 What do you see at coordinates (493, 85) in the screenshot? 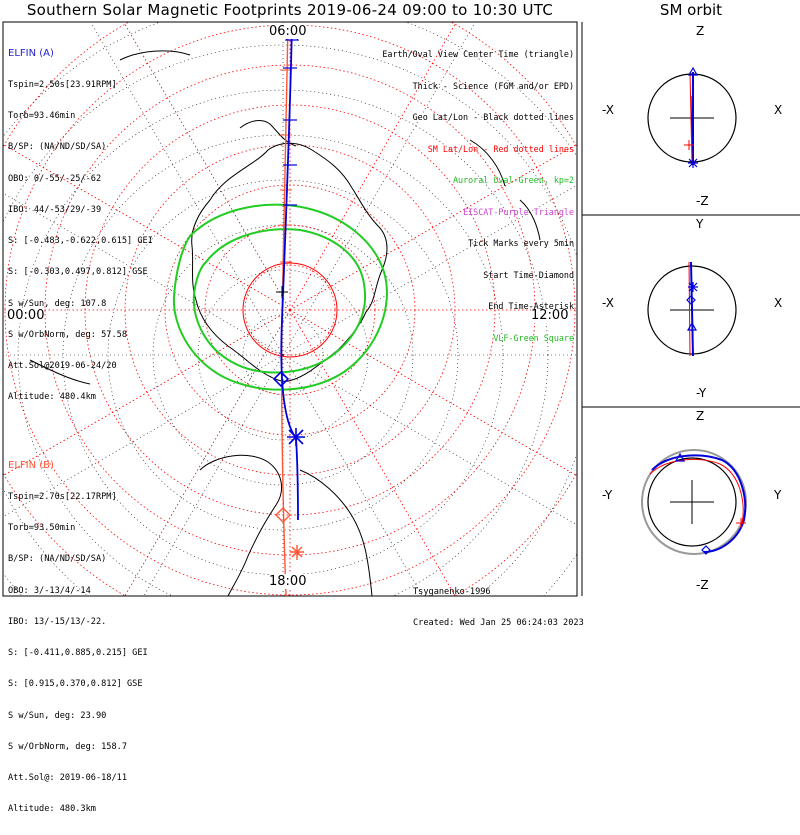
I see `legend-item: Thick - Science (FGM and/or EPD)` at bounding box center [493, 85].